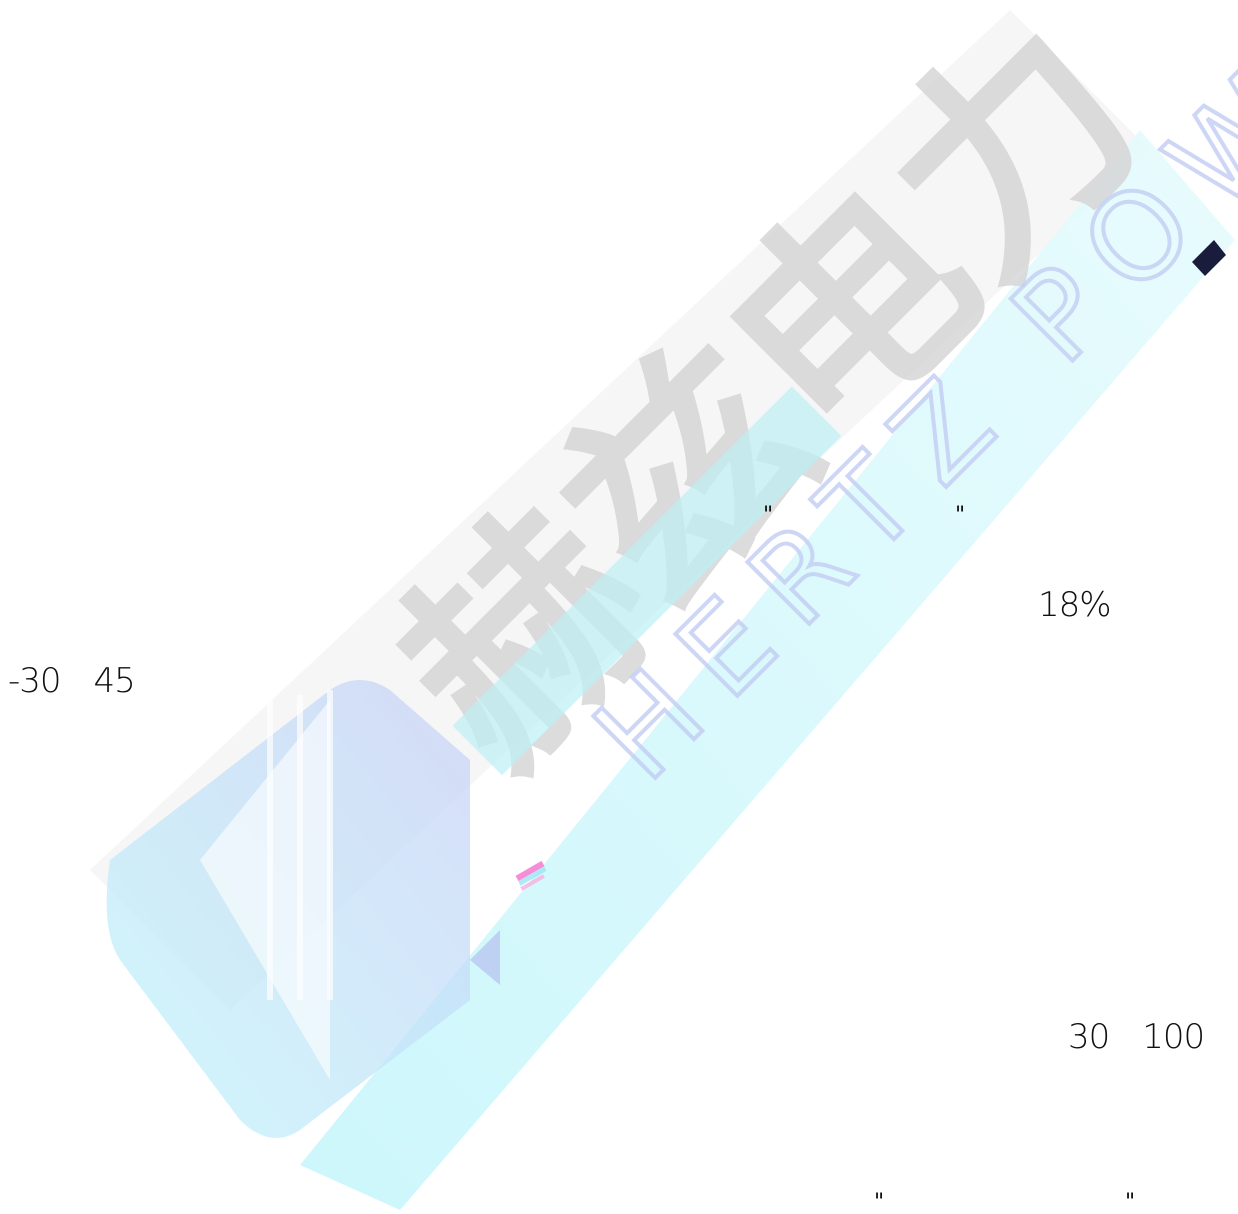 This screenshot has width=1238, height=1214. Describe the element at coordinates (960, 515) in the screenshot. I see `quote-mark-top-right: "` at that location.